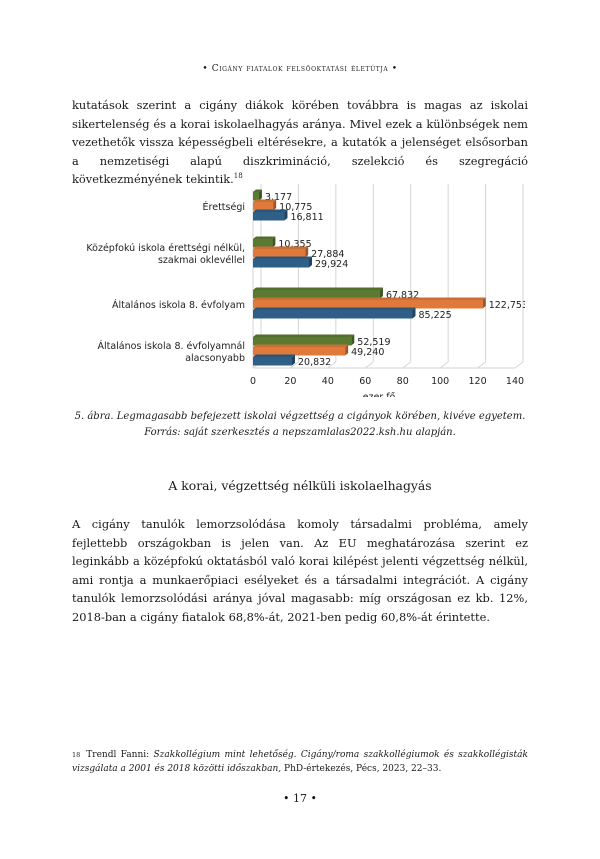  I want to click on footnote-rest: PhD-értekezés, Pécs, 2023, 22–33., so click(363, 769).